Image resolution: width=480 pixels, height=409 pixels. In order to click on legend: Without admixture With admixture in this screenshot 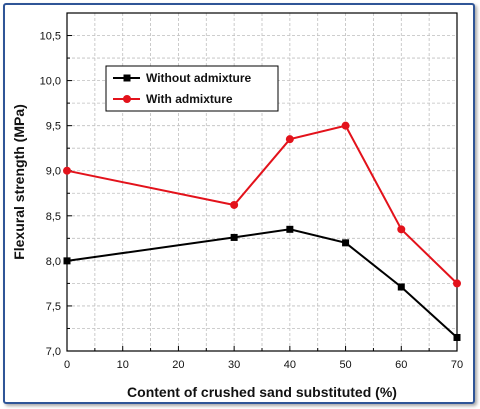, I will do `click(192, 88)`.